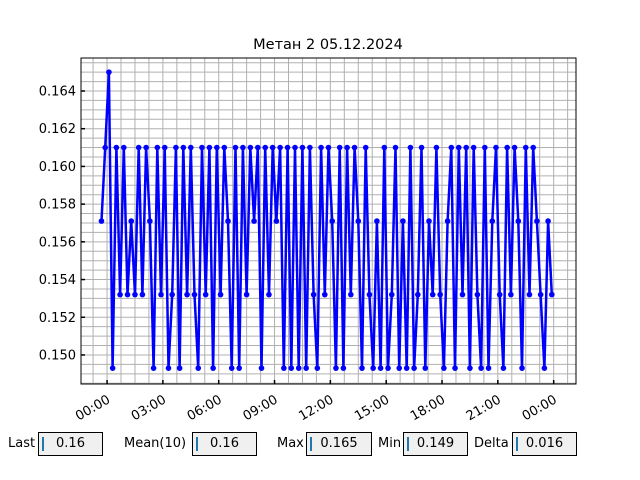  I want to click on chart-title: Метан 2 05.12.2024, so click(328, 45).